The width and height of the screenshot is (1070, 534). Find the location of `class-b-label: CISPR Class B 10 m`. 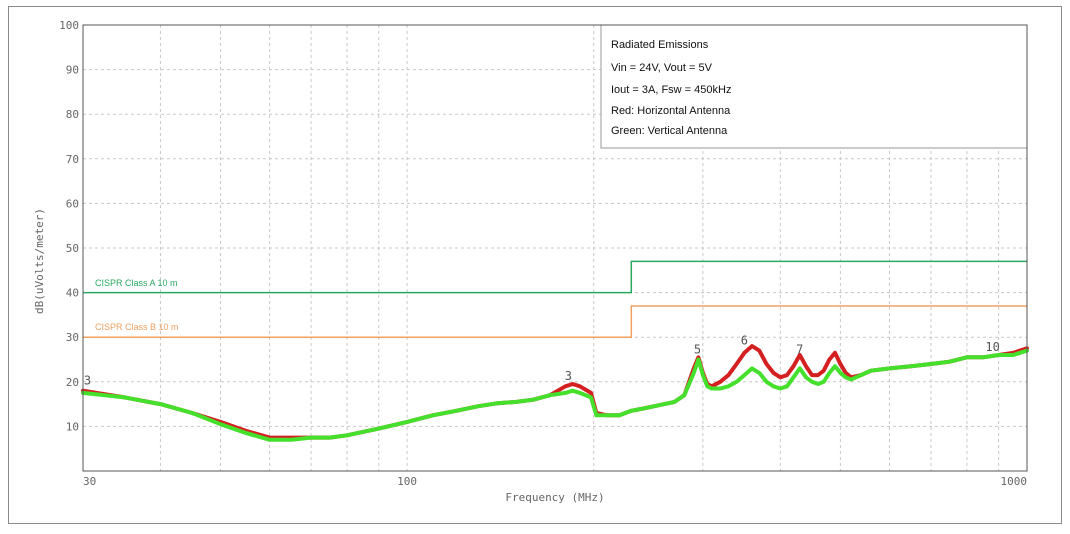

class-b-label: CISPR Class B 10 m is located at coordinates (137, 327).